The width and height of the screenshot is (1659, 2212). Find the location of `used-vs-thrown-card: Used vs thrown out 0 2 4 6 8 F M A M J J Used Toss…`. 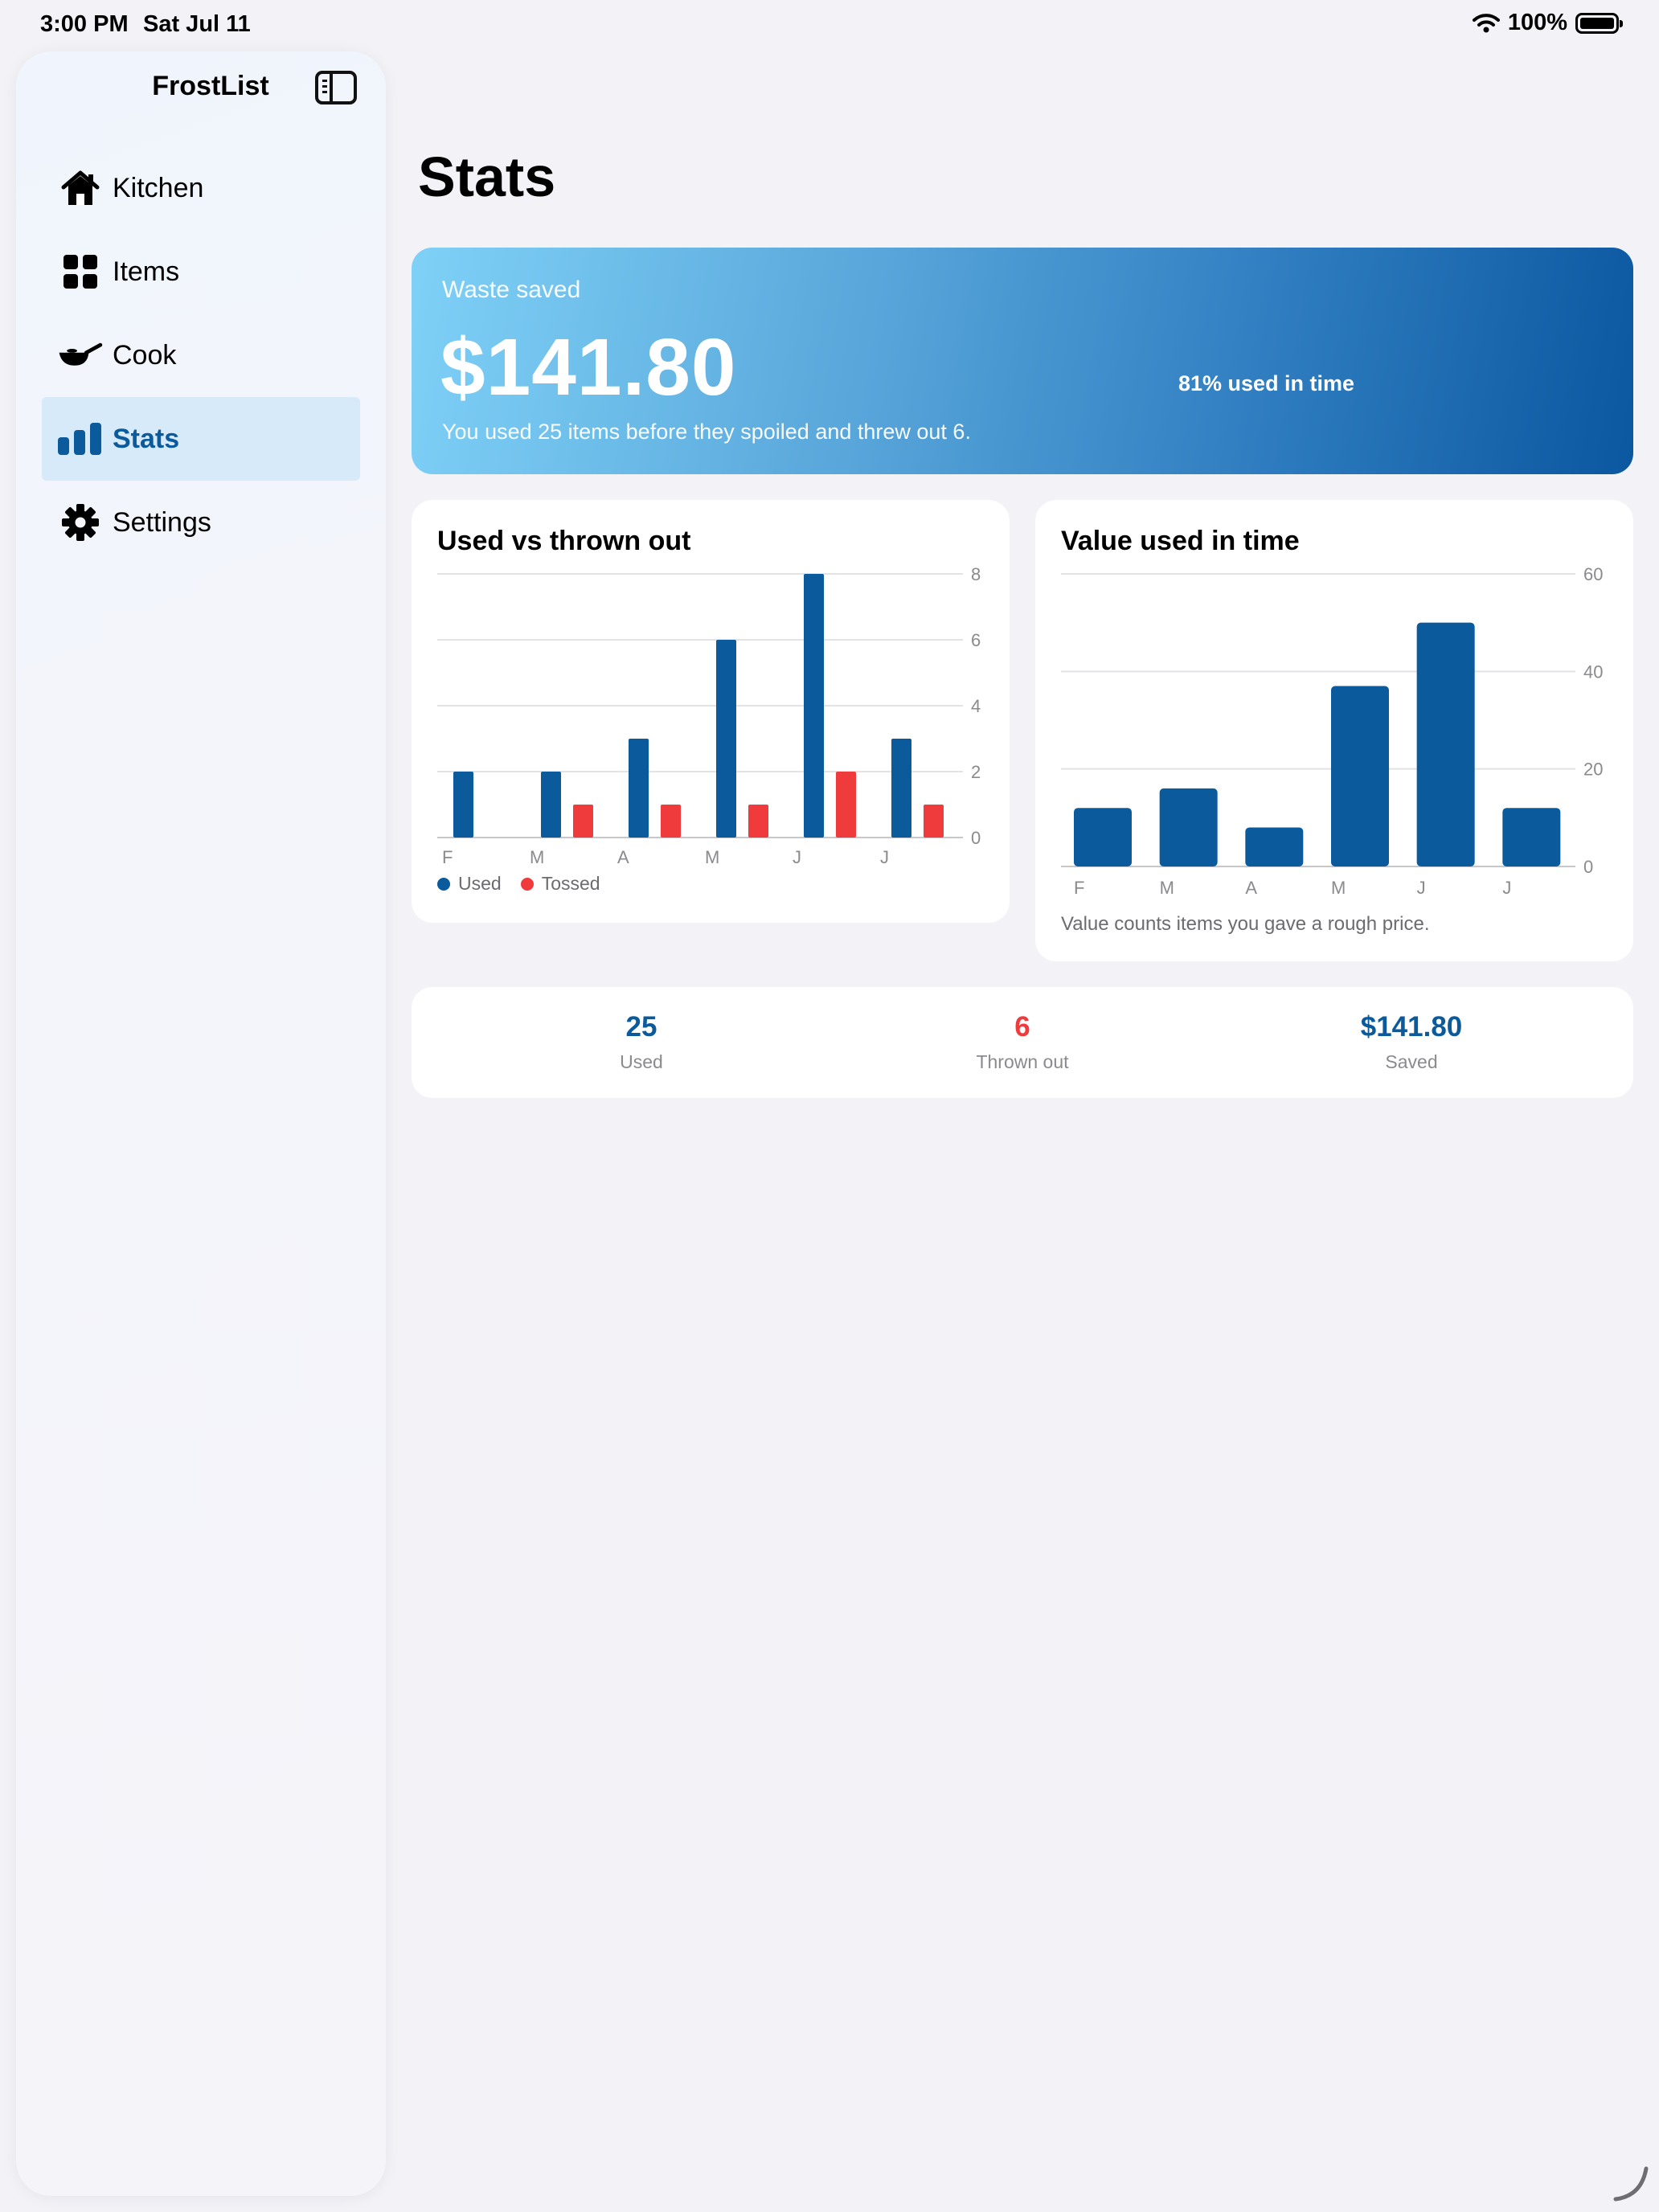

used-vs-thrown-card: Used vs thrown out 0 2 4 6 8 F M A M J J Used Toss… is located at coordinates (711, 711).